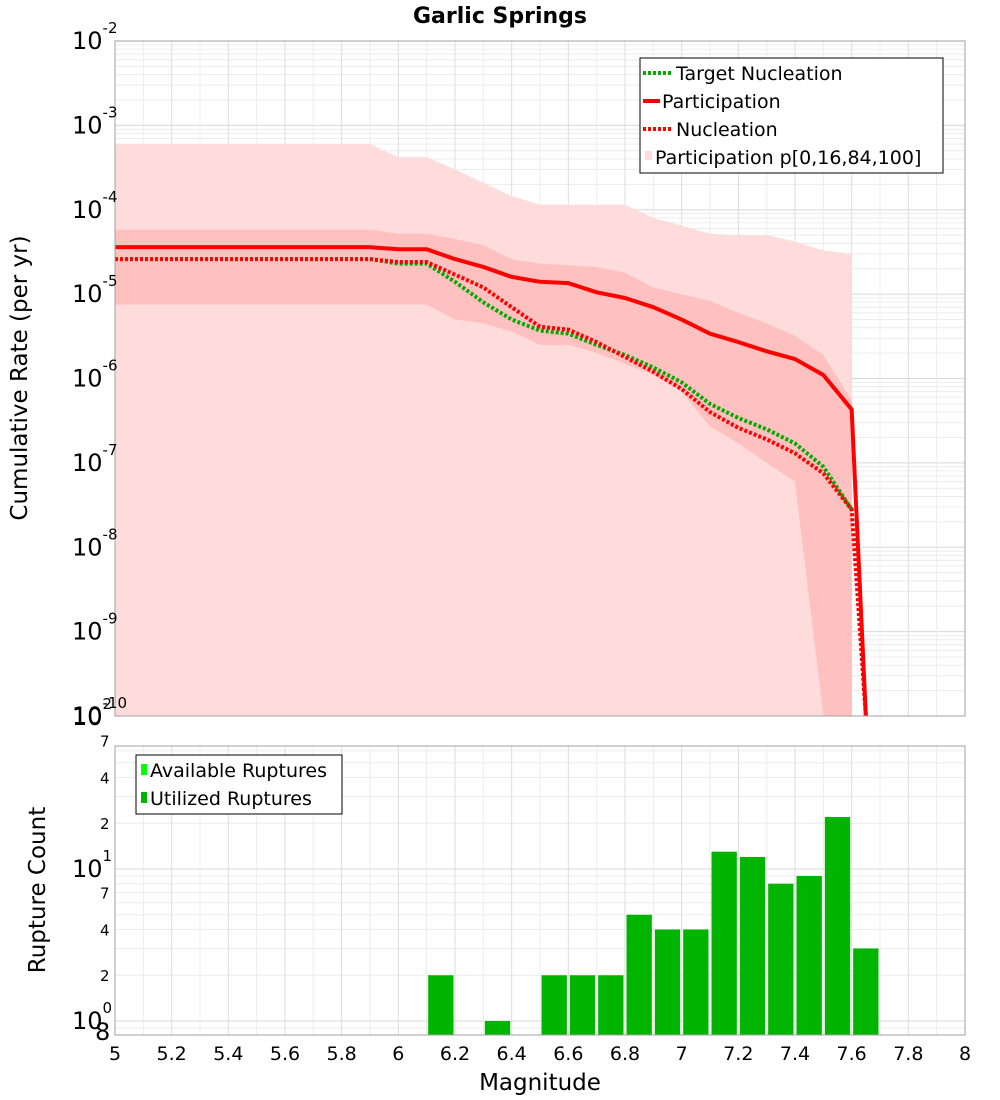 This screenshot has width=1000, height=1100. I want to click on legend-available-ruptures-swatch, so click(144, 769).